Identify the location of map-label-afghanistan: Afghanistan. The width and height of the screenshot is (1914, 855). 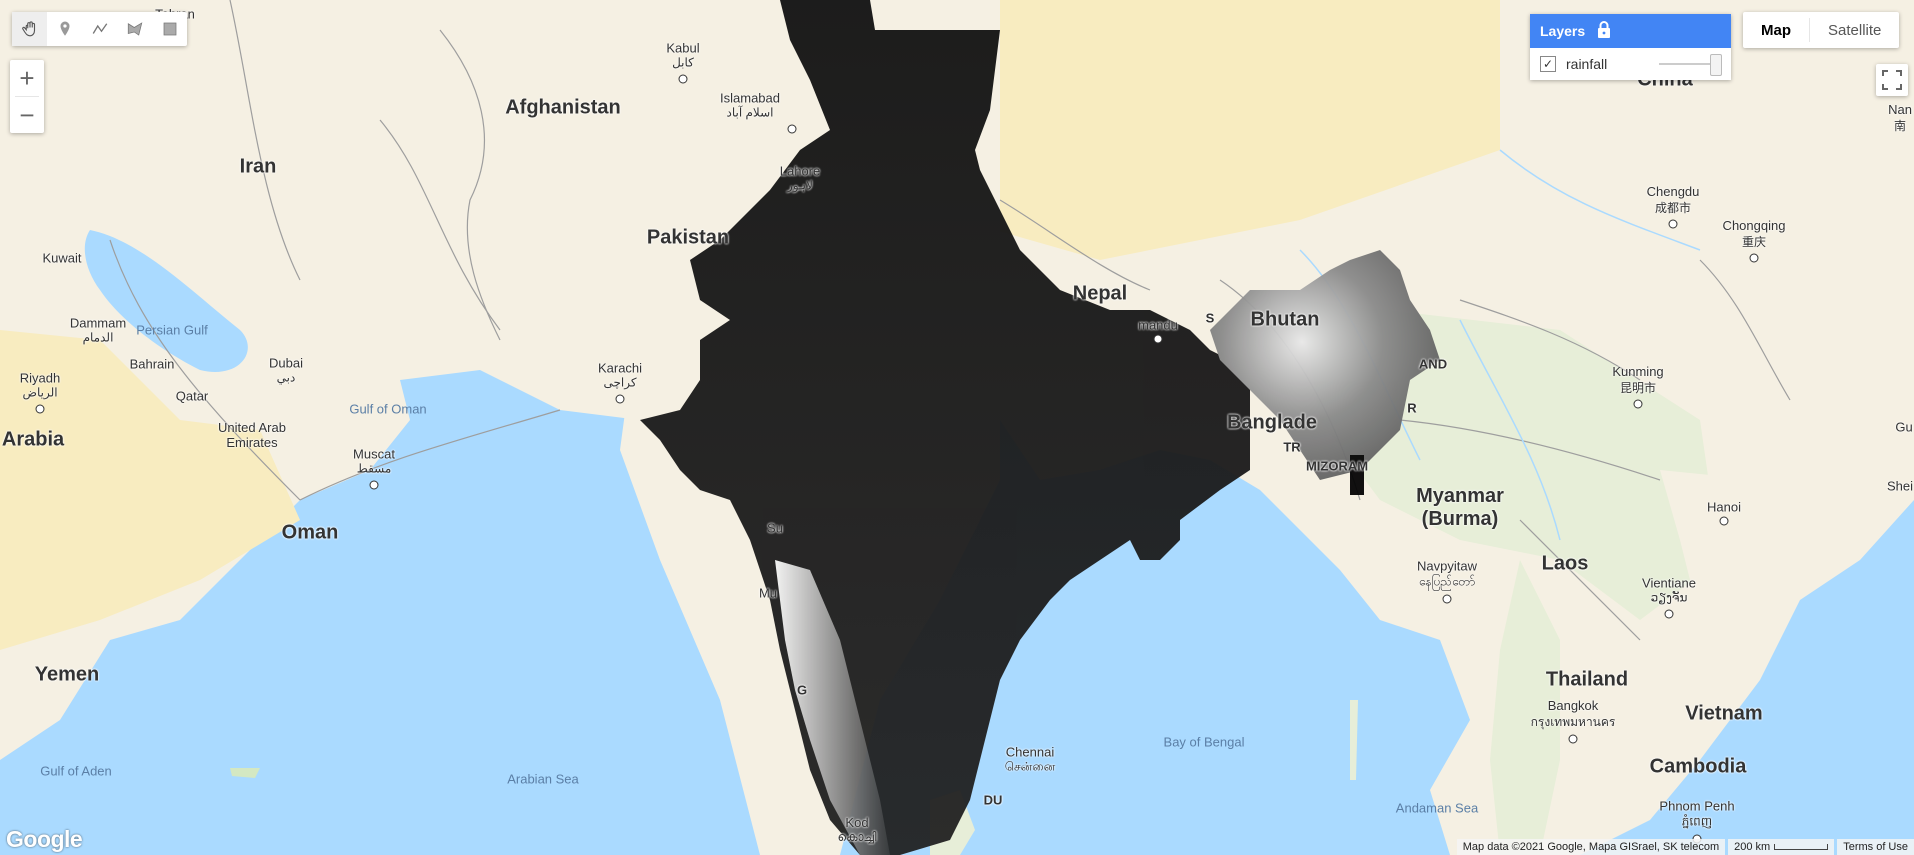
(563, 107).